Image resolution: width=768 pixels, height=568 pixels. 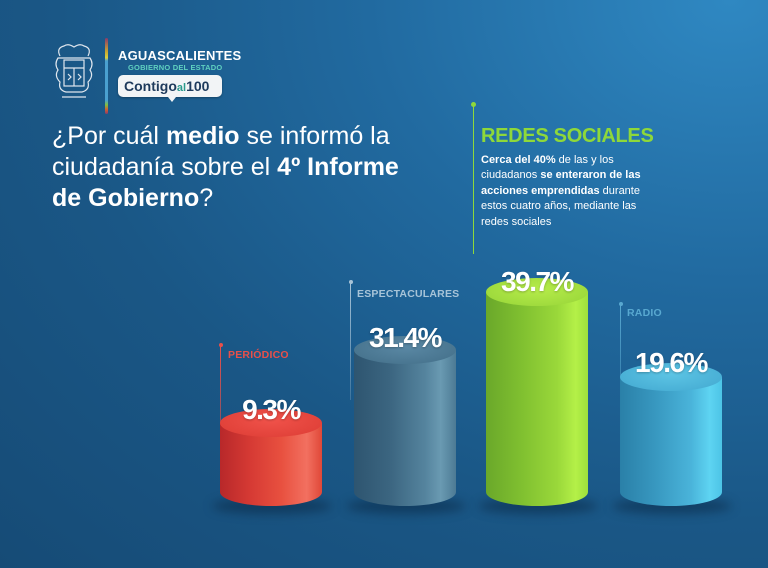 I want to click on slogan-al: al, so click(x=181, y=88).